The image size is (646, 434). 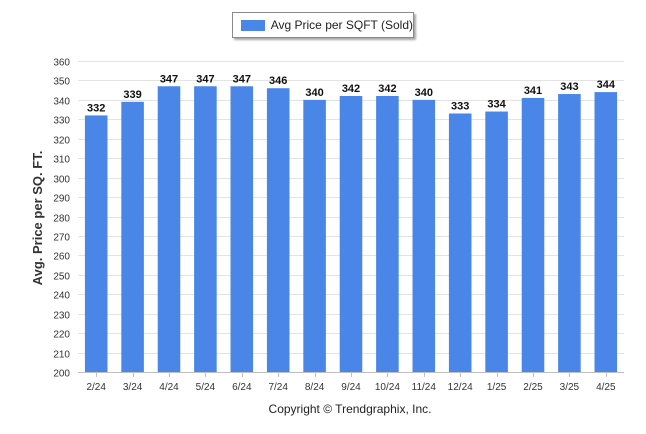 What do you see at coordinates (206, 387) in the screenshot?
I see `x-tick-label: 5/24` at bounding box center [206, 387].